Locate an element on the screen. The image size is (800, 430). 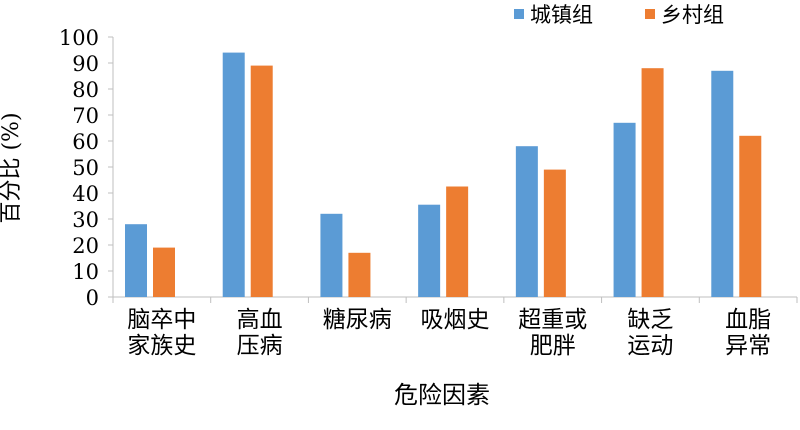
y-tick-label: 80 is located at coordinates (85, 90).